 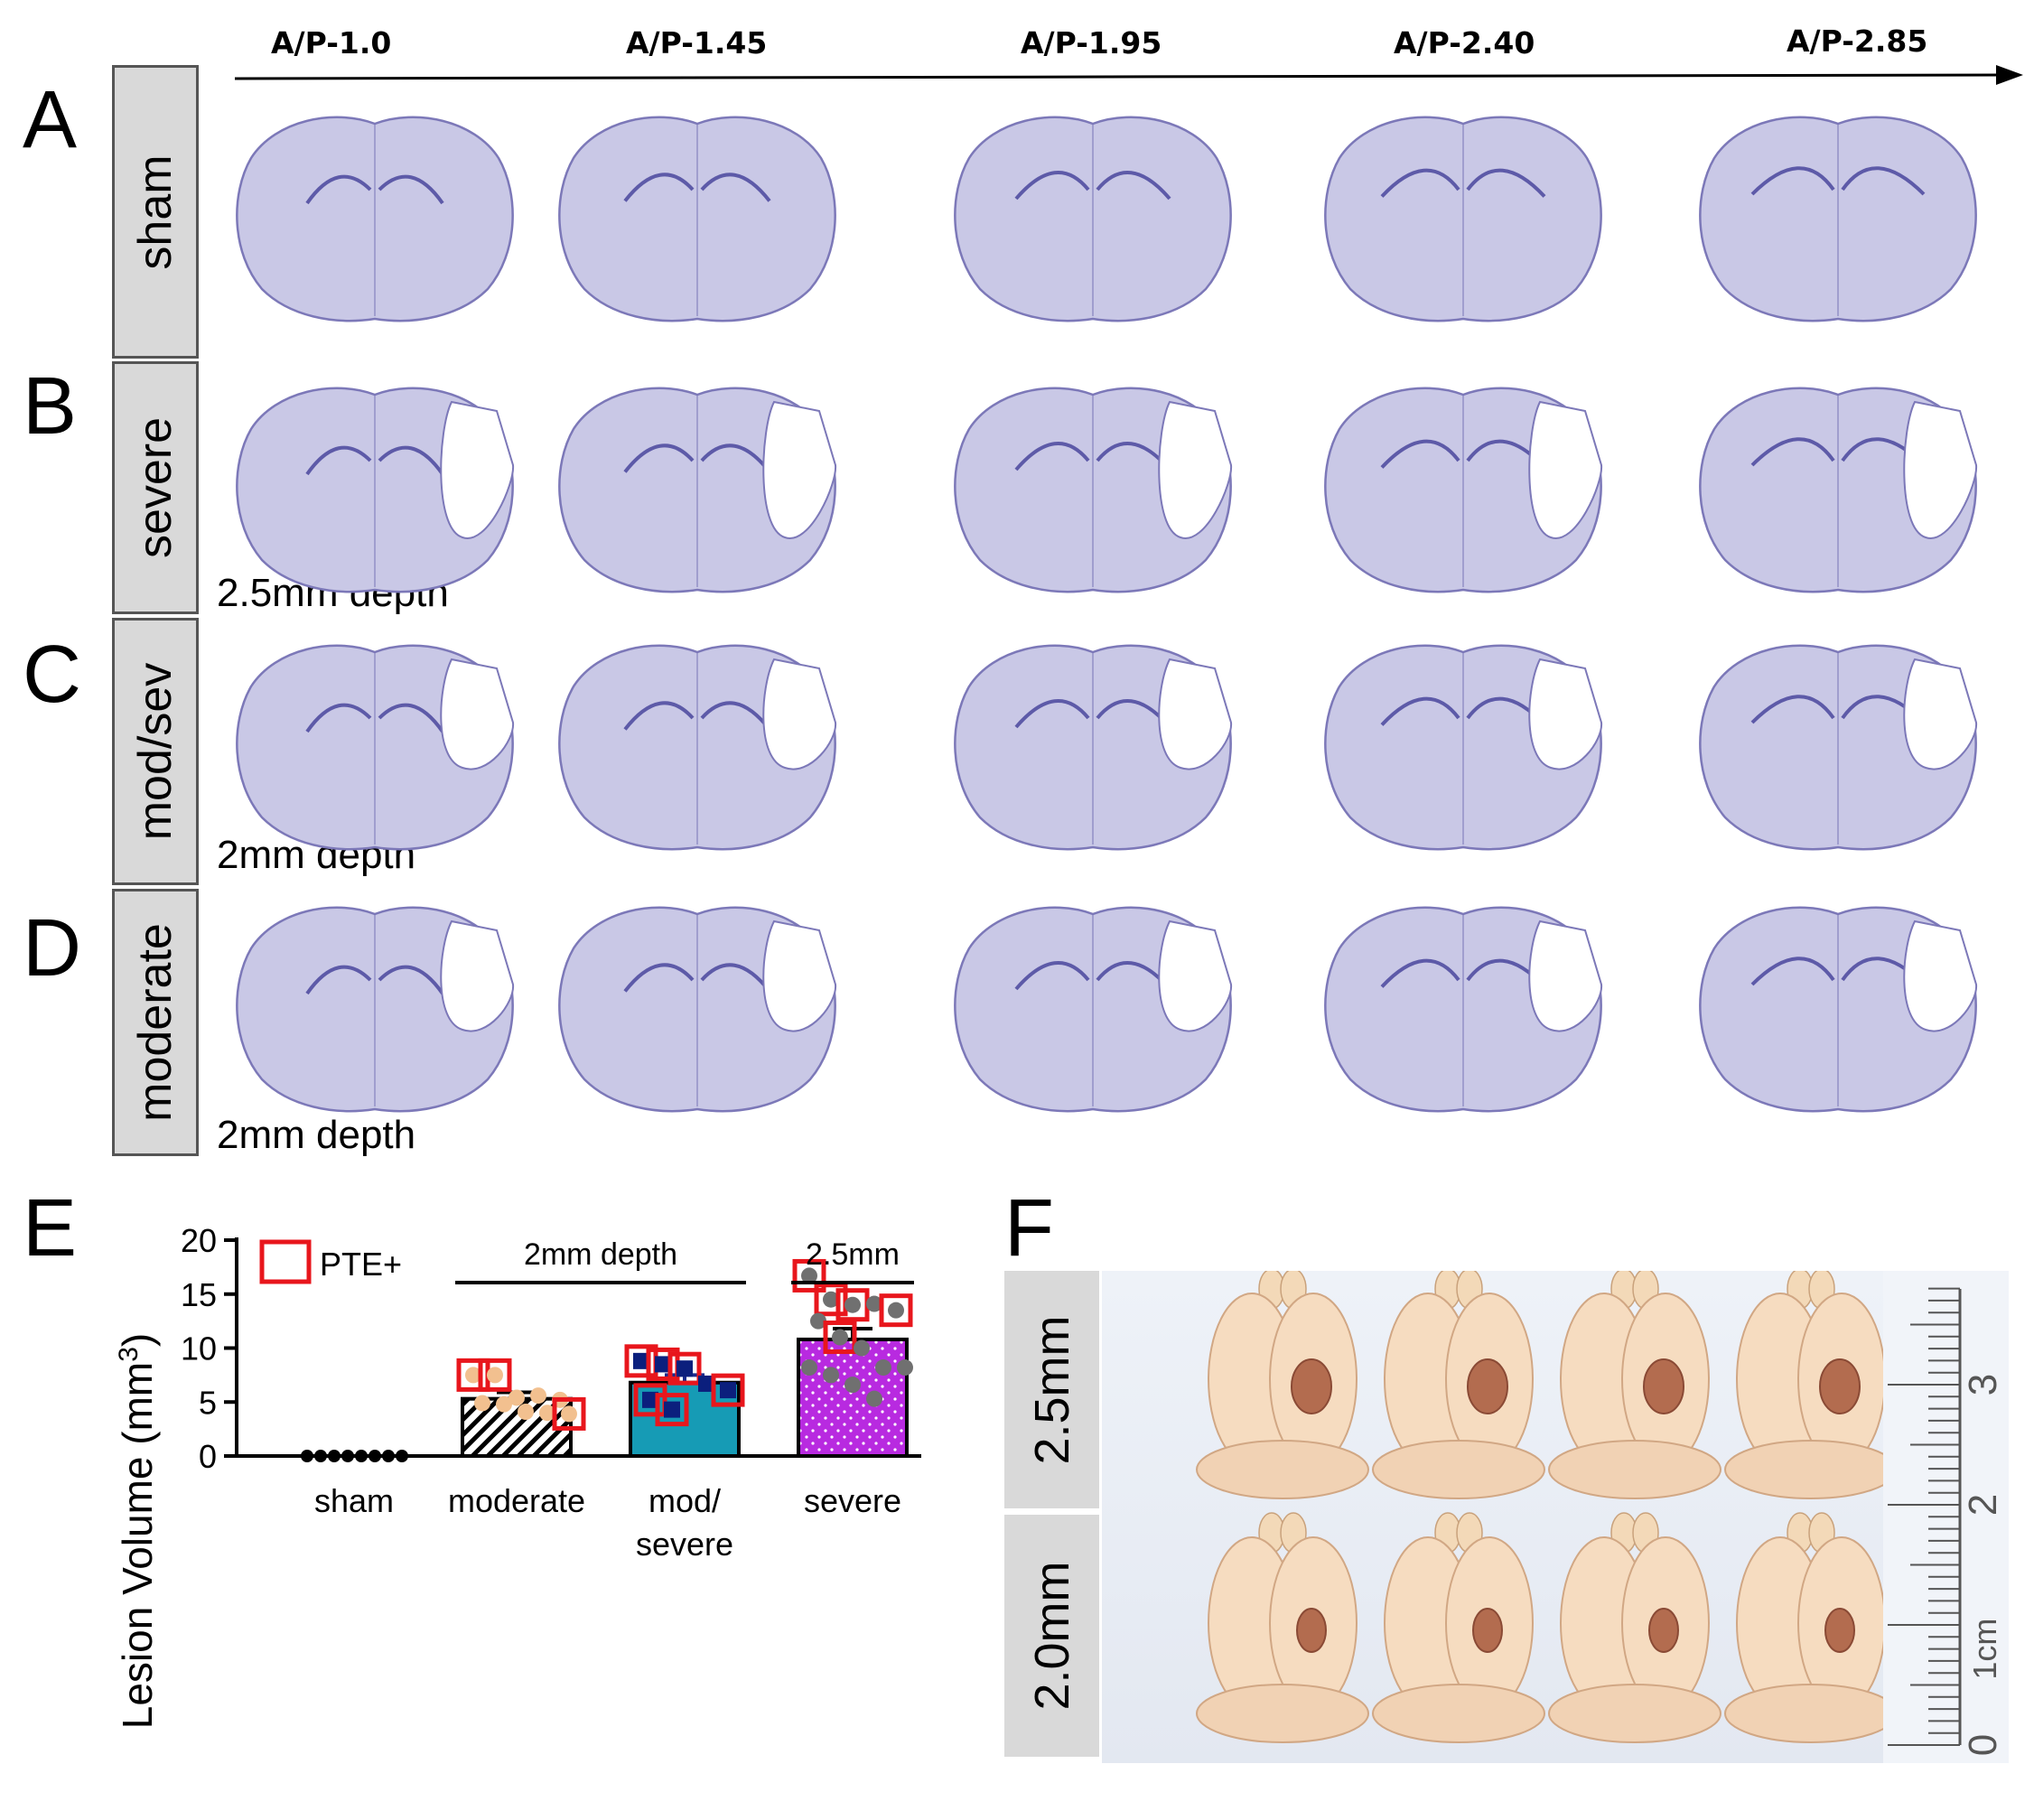 I want to click on ap-label-1: A/P-1.0, so click(x=331, y=43).